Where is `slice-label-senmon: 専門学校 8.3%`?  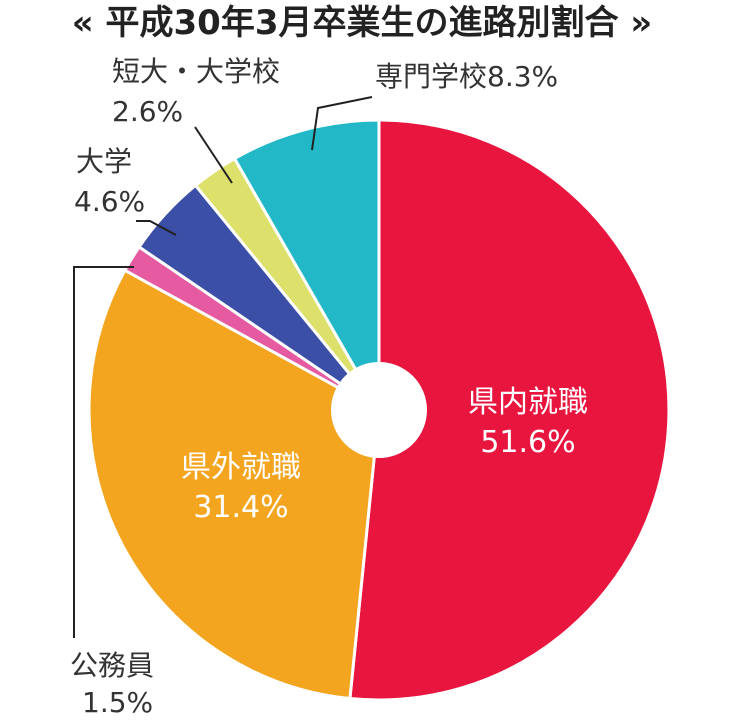 slice-label-senmon: 専門学校 8.3% is located at coordinates (434, 105).